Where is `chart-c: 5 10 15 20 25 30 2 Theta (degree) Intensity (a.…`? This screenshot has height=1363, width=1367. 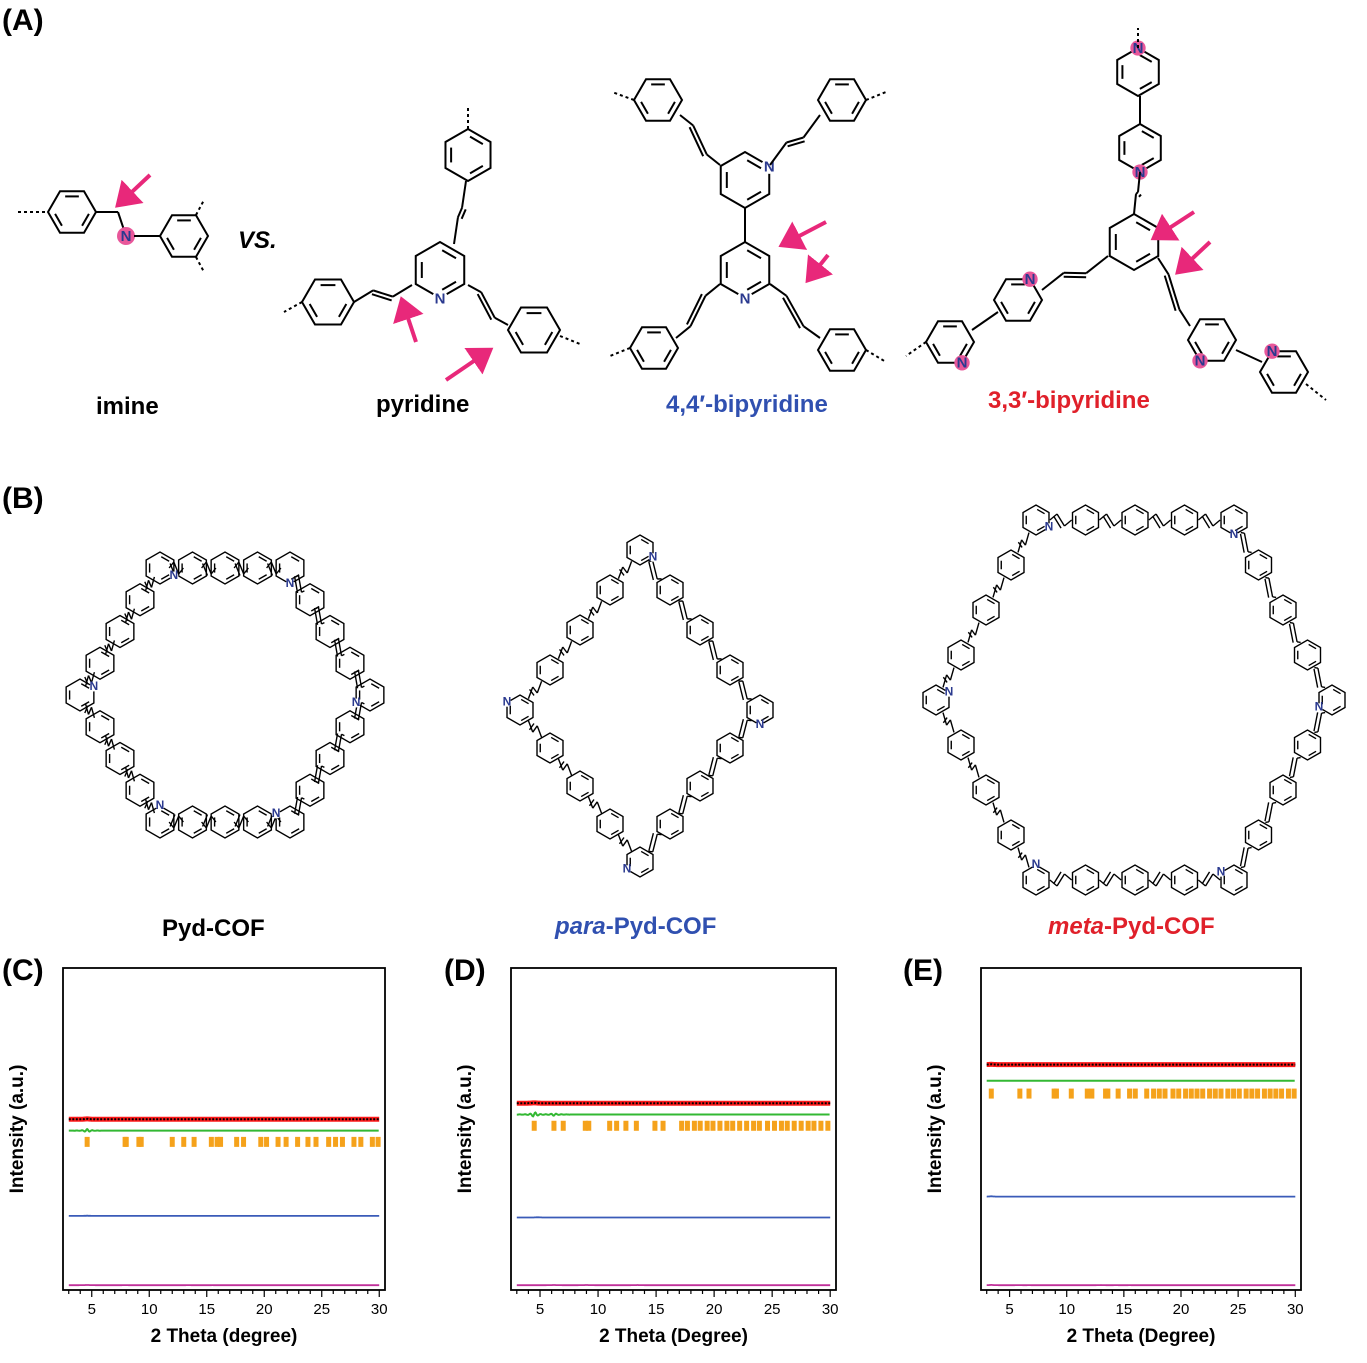 chart-c: 5 10 15 20 25 30 2 Theta (degree) Intensity (a.… is located at coordinates (197, 1157).